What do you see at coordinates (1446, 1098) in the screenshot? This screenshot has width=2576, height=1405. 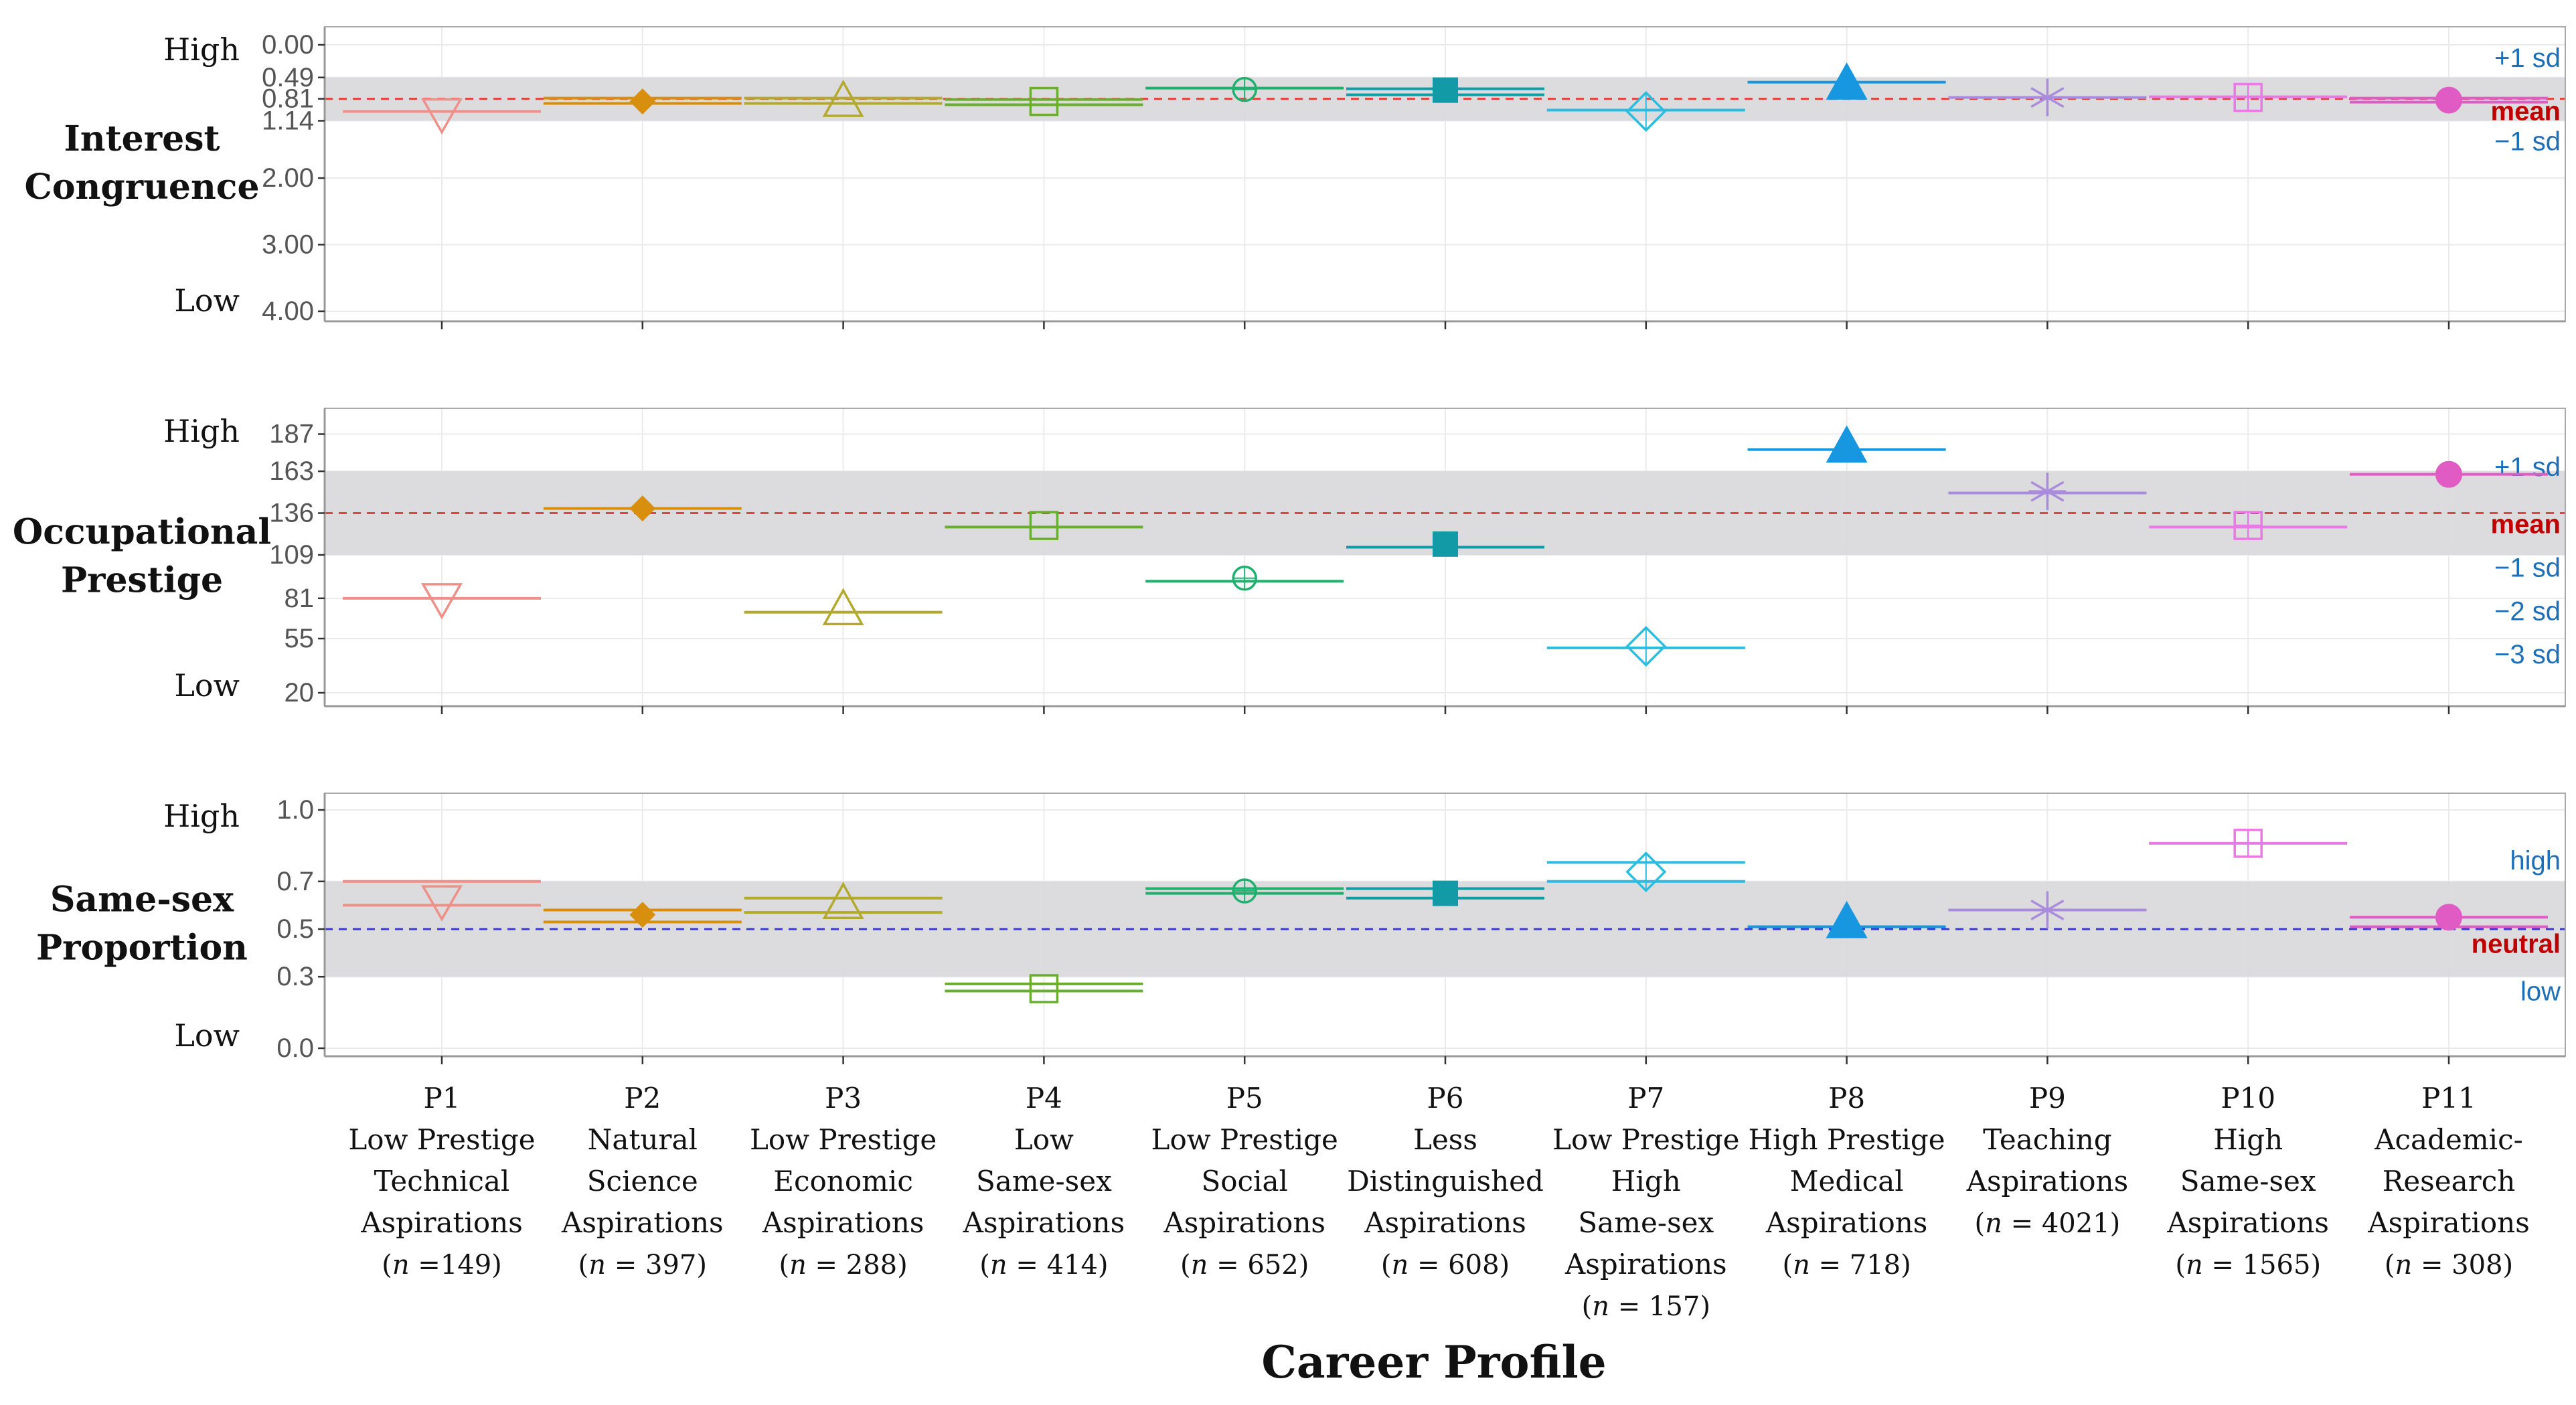 I see `category-code: P6` at bounding box center [1446, 1098].